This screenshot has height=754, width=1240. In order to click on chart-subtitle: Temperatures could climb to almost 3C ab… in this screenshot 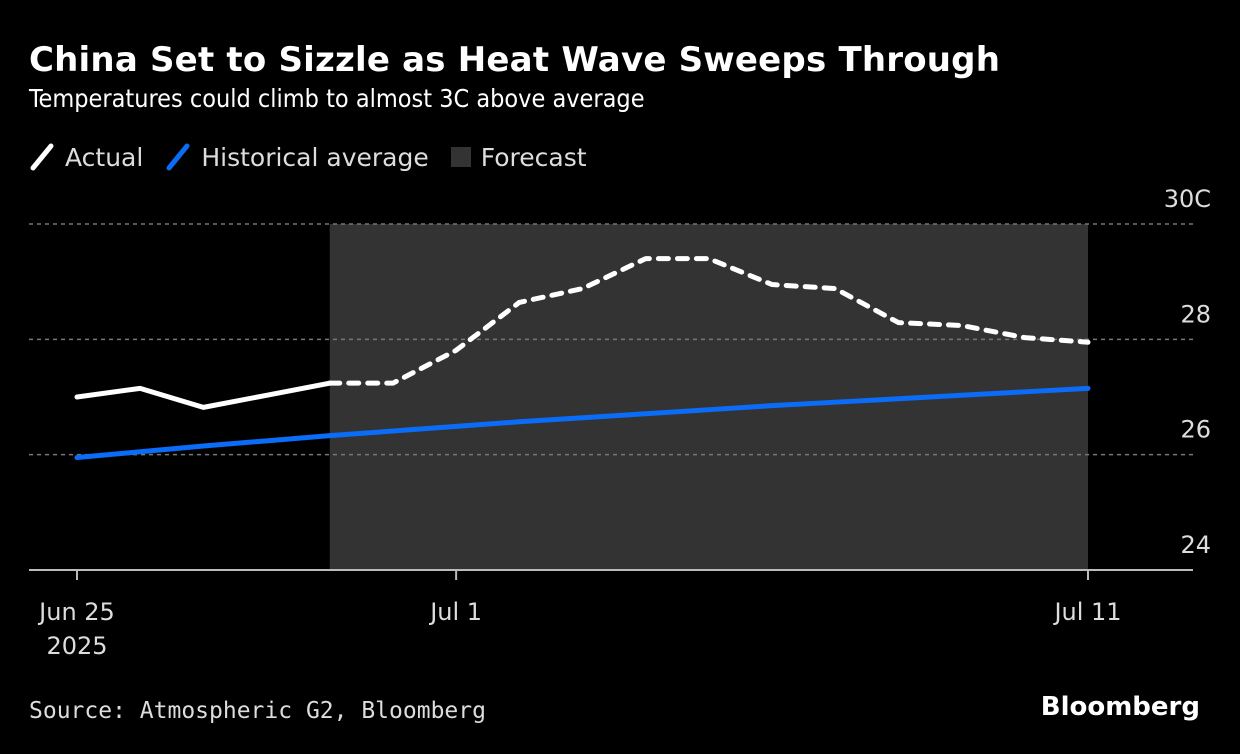, I will do `click(337, 98)`.